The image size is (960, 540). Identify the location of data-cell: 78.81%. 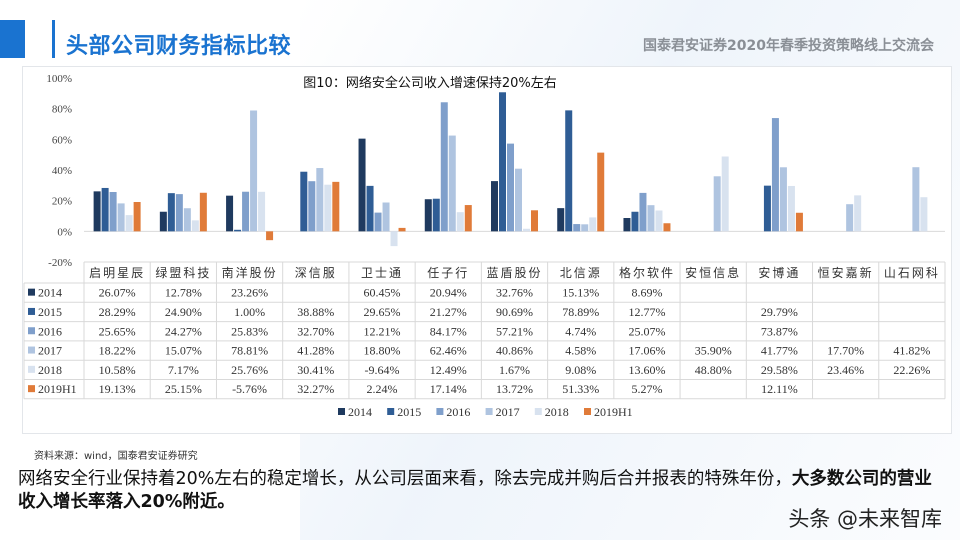
(249, 351).